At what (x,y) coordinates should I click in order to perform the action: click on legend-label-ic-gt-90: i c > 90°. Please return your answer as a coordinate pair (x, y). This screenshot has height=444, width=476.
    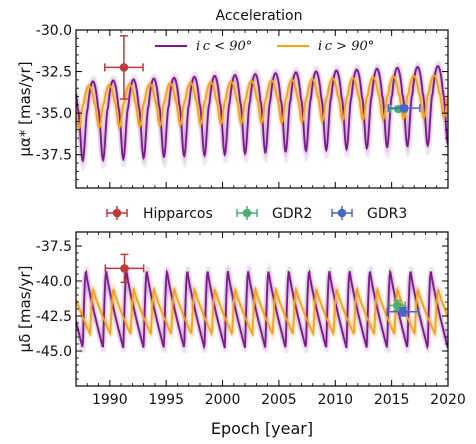
    Looking at the image, I should click on (346, 46).